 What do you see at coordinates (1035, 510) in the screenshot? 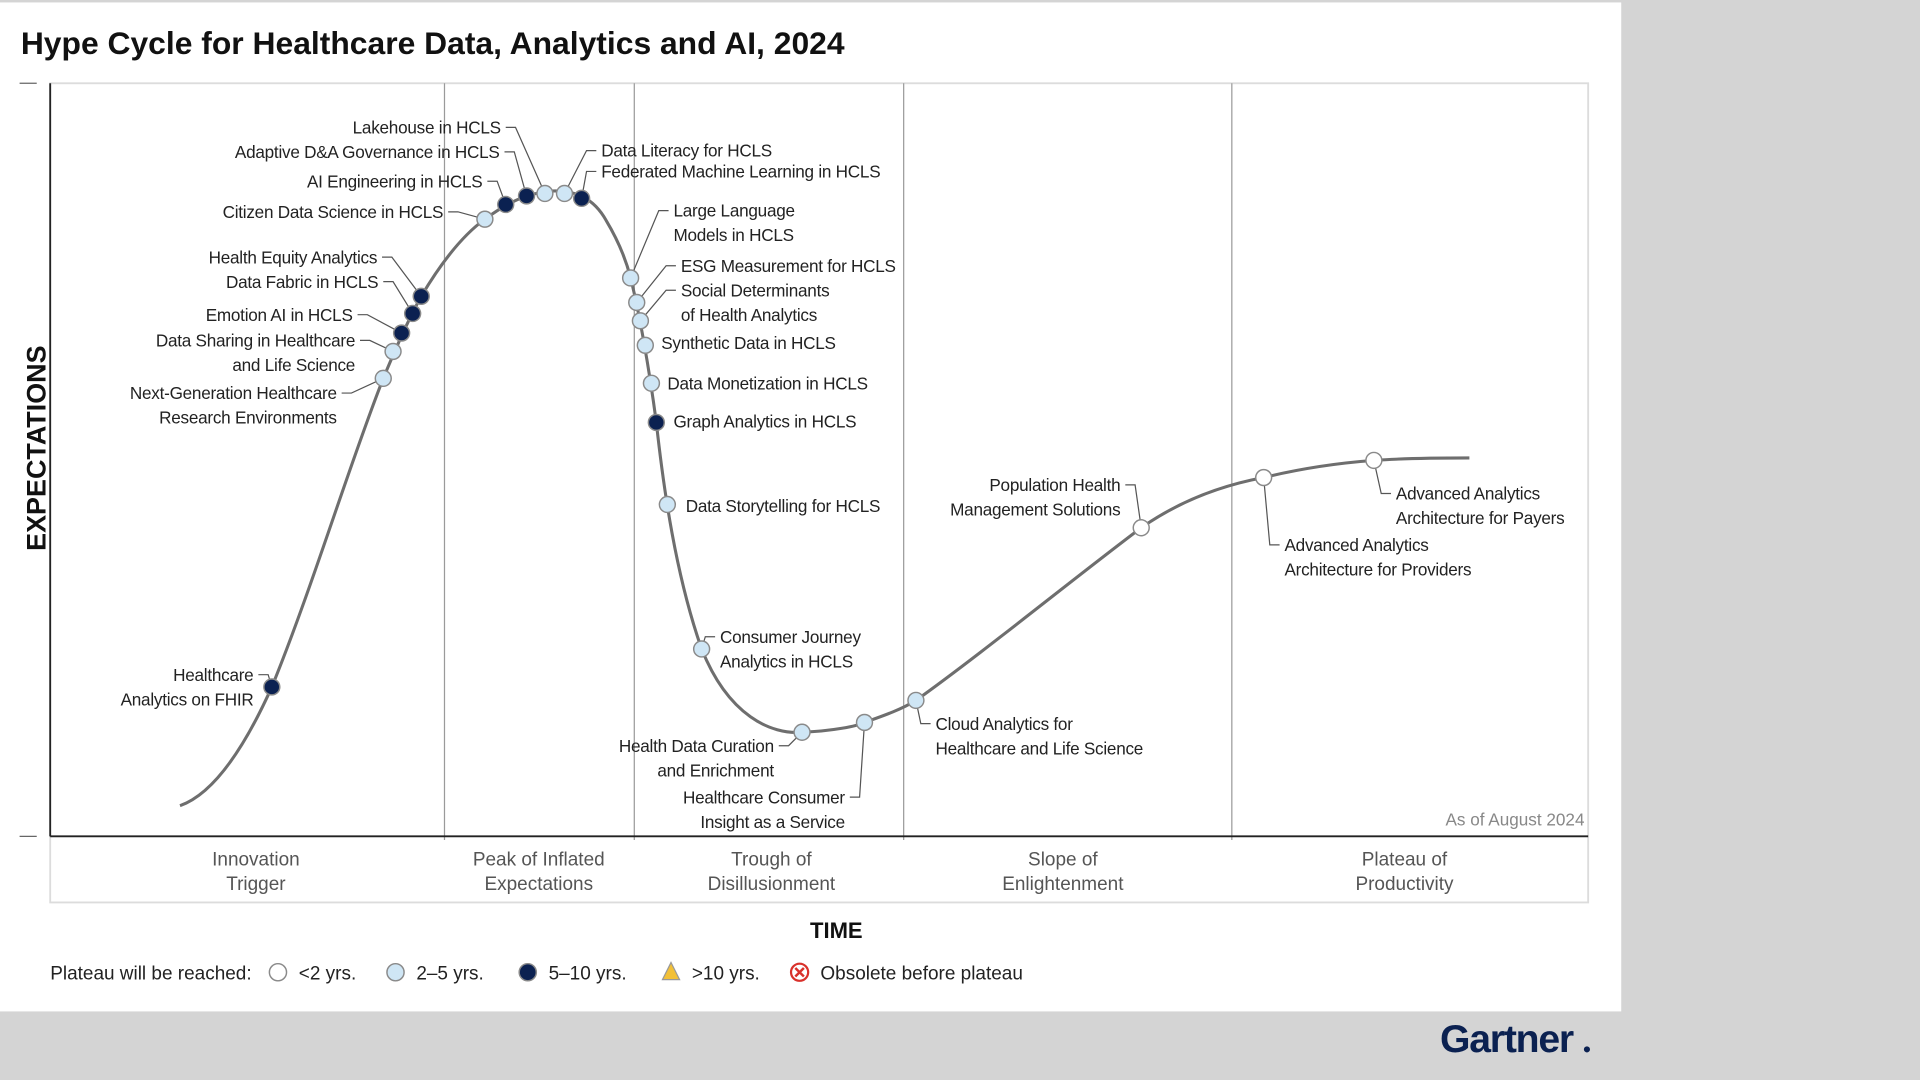
I see `technology-label: Management Solutions` at bounding box center [1035, 510].